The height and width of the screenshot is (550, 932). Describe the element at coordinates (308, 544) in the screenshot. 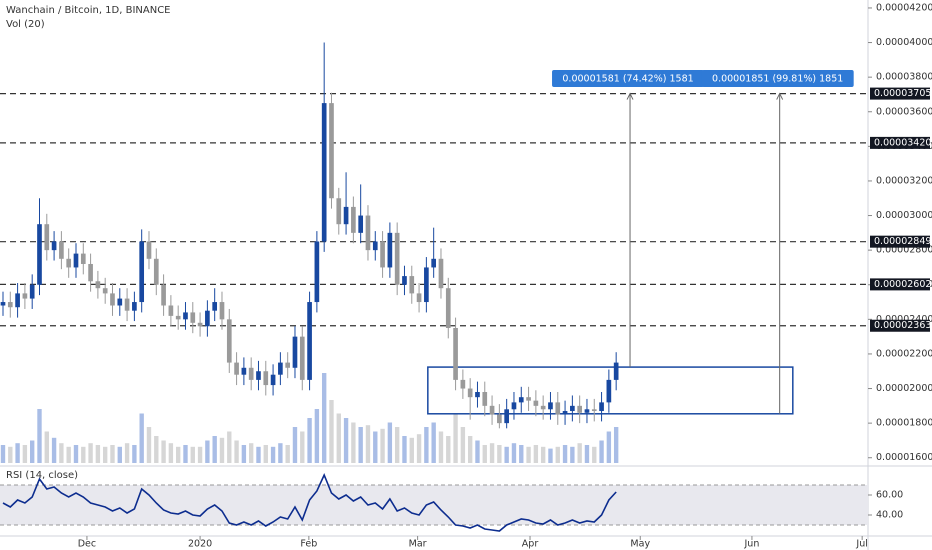

I see `x-tick-label: Feb` at that location.